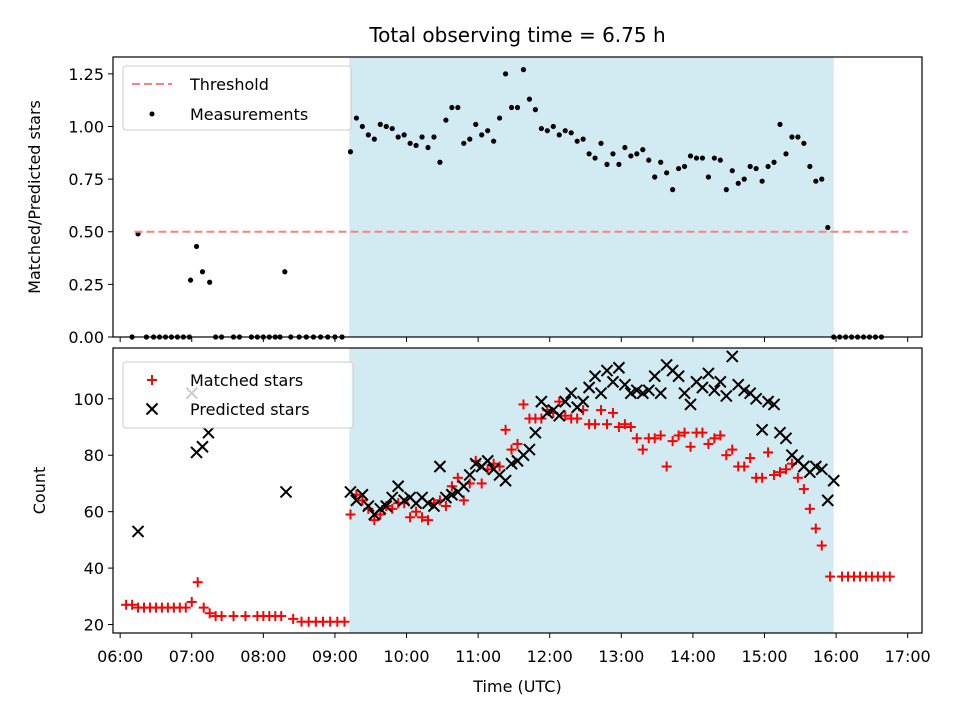 The height and width of the screenshot is (720, 960). I want to click on legend-matched-swatch, so click(152, 380).